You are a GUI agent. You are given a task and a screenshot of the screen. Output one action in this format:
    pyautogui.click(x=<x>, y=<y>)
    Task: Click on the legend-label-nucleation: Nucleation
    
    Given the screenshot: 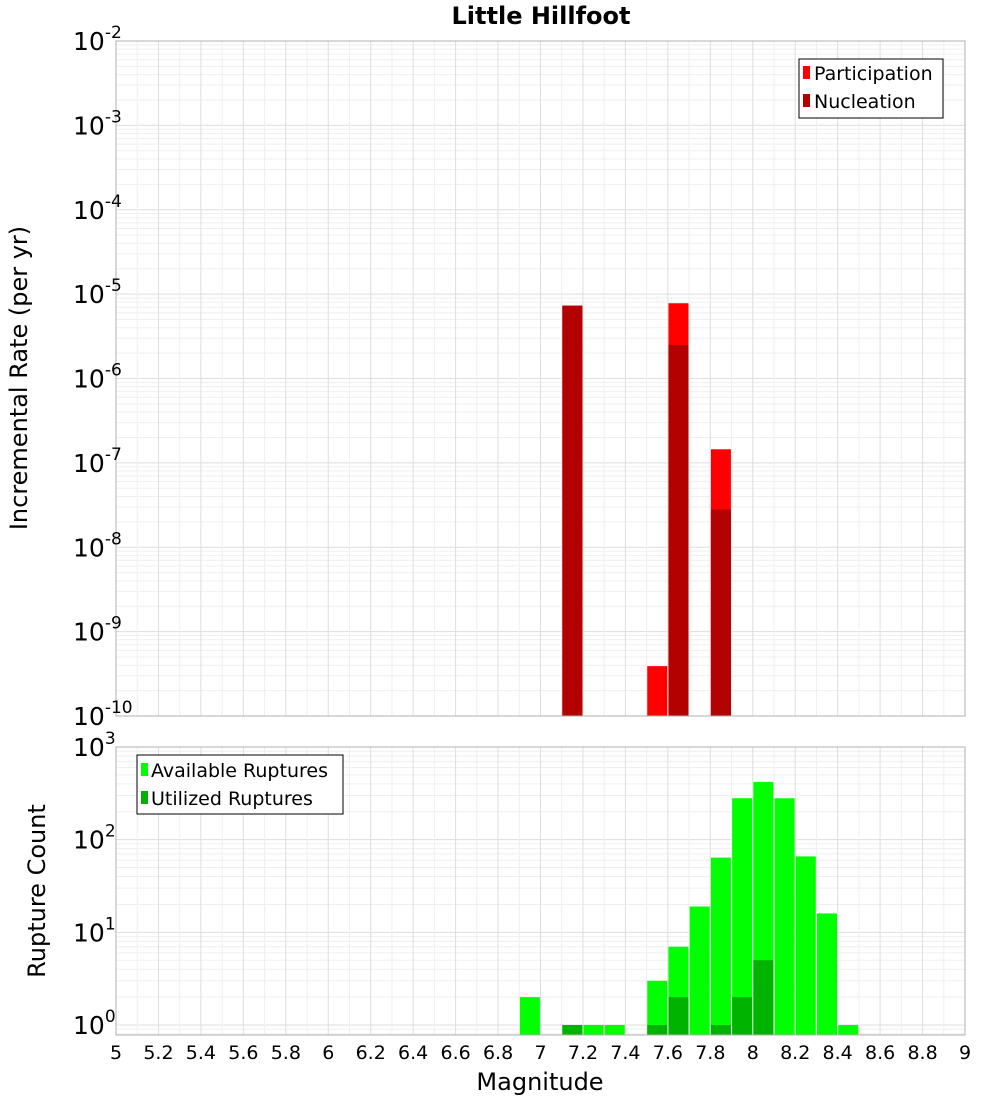 What is the action you would take?
    pyautogui.click(x=865, y=102)
    